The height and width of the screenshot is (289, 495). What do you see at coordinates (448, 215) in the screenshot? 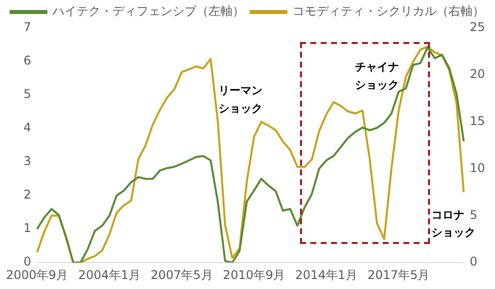
I see `annotation: コロナ` at bounding box center [448, 215].